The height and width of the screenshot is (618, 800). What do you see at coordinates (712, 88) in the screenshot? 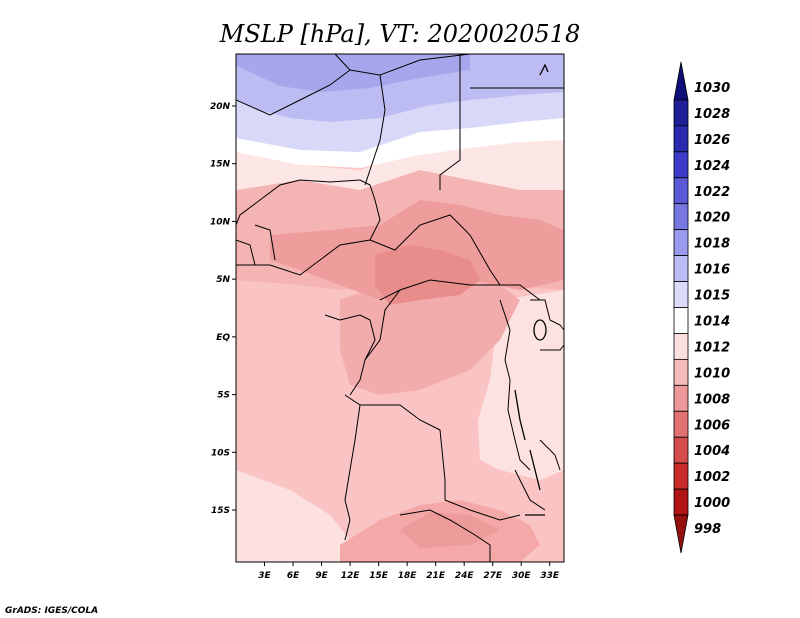
I see `legend-level-label: 1030` at bounding box center [712, 88].